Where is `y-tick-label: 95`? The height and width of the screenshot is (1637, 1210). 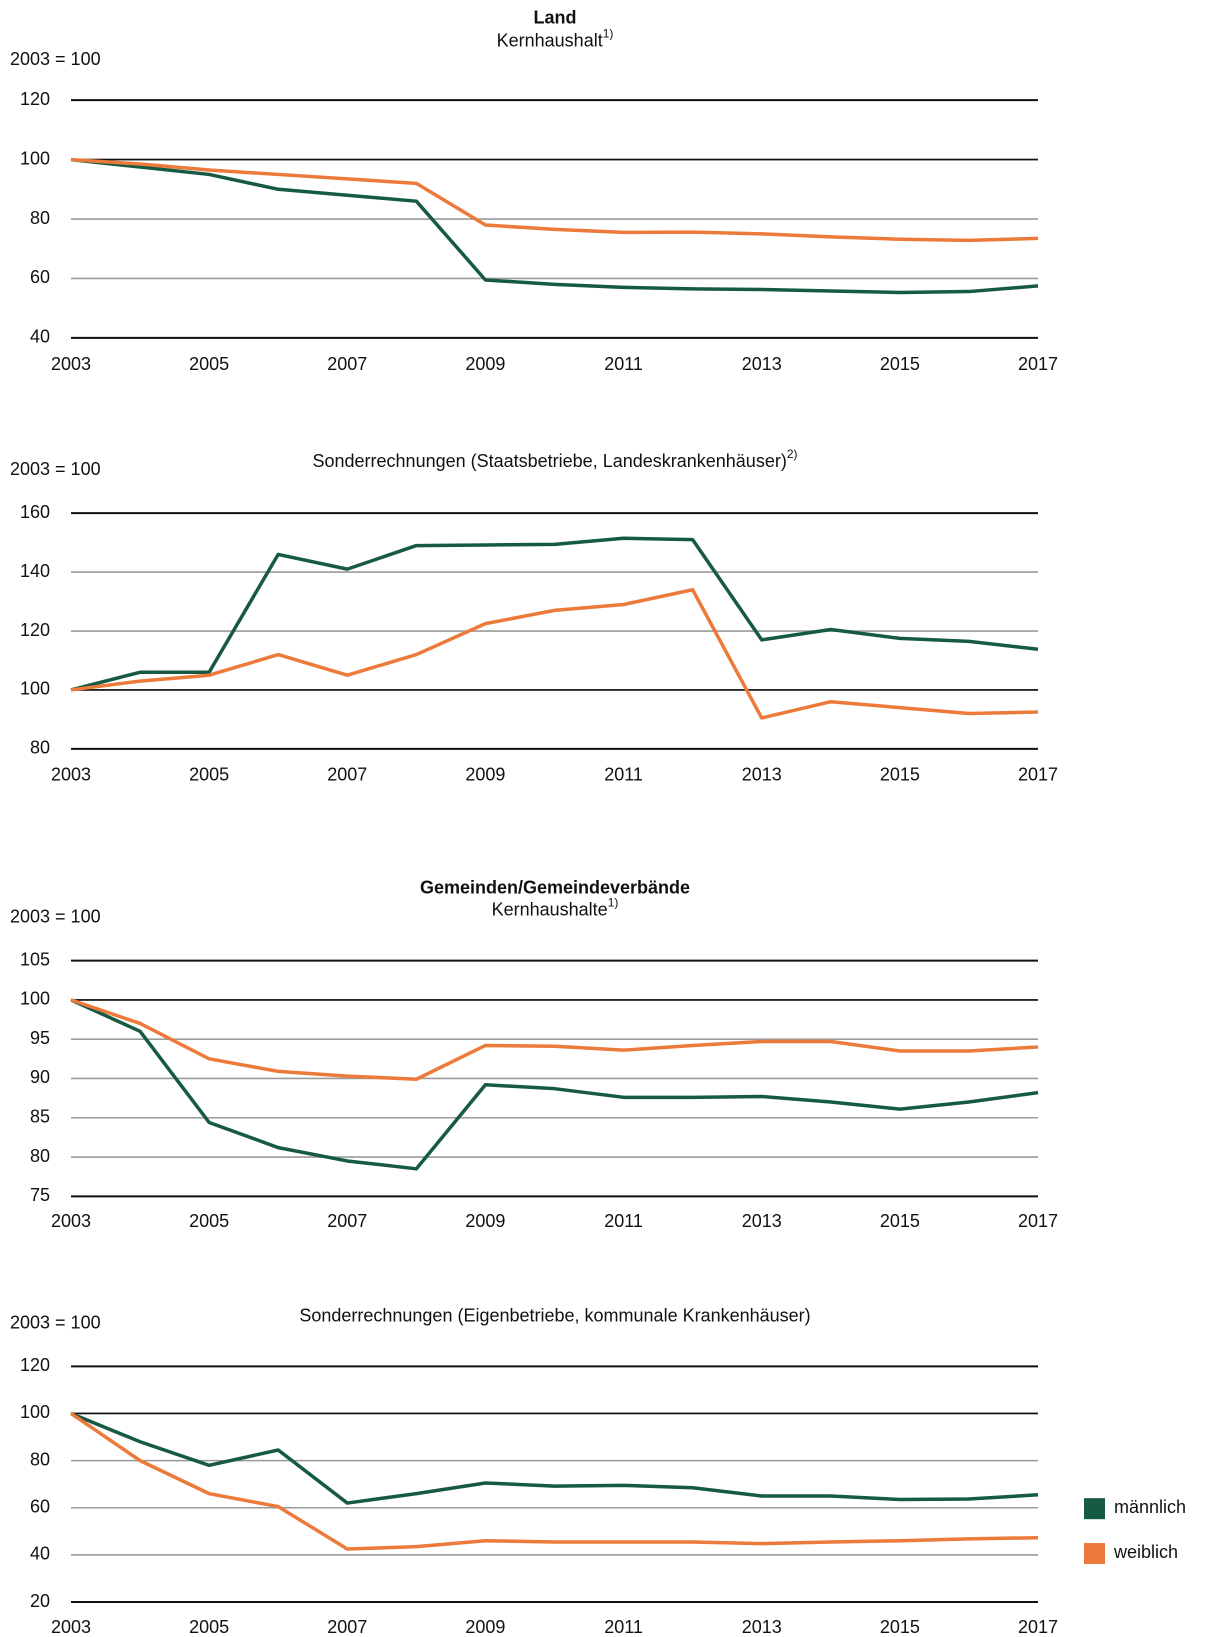
y-tick-label: 95 is located at coordinates (40, 1038).